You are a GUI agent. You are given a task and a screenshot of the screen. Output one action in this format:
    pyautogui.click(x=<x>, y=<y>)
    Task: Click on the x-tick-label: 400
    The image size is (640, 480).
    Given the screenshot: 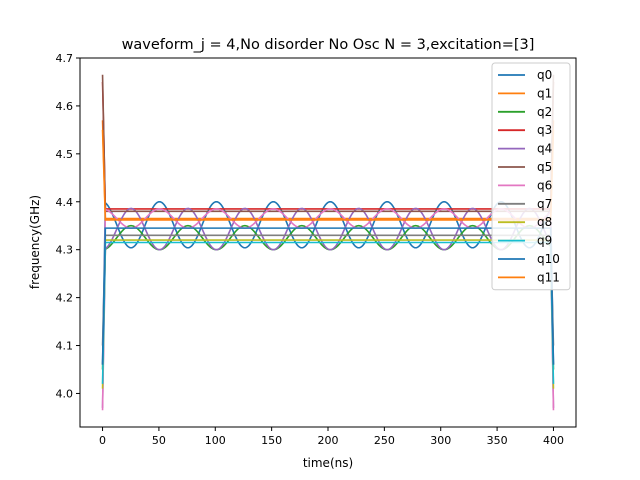 What is the action you would take?
    pyautogui.click(x=553, y=440)
    